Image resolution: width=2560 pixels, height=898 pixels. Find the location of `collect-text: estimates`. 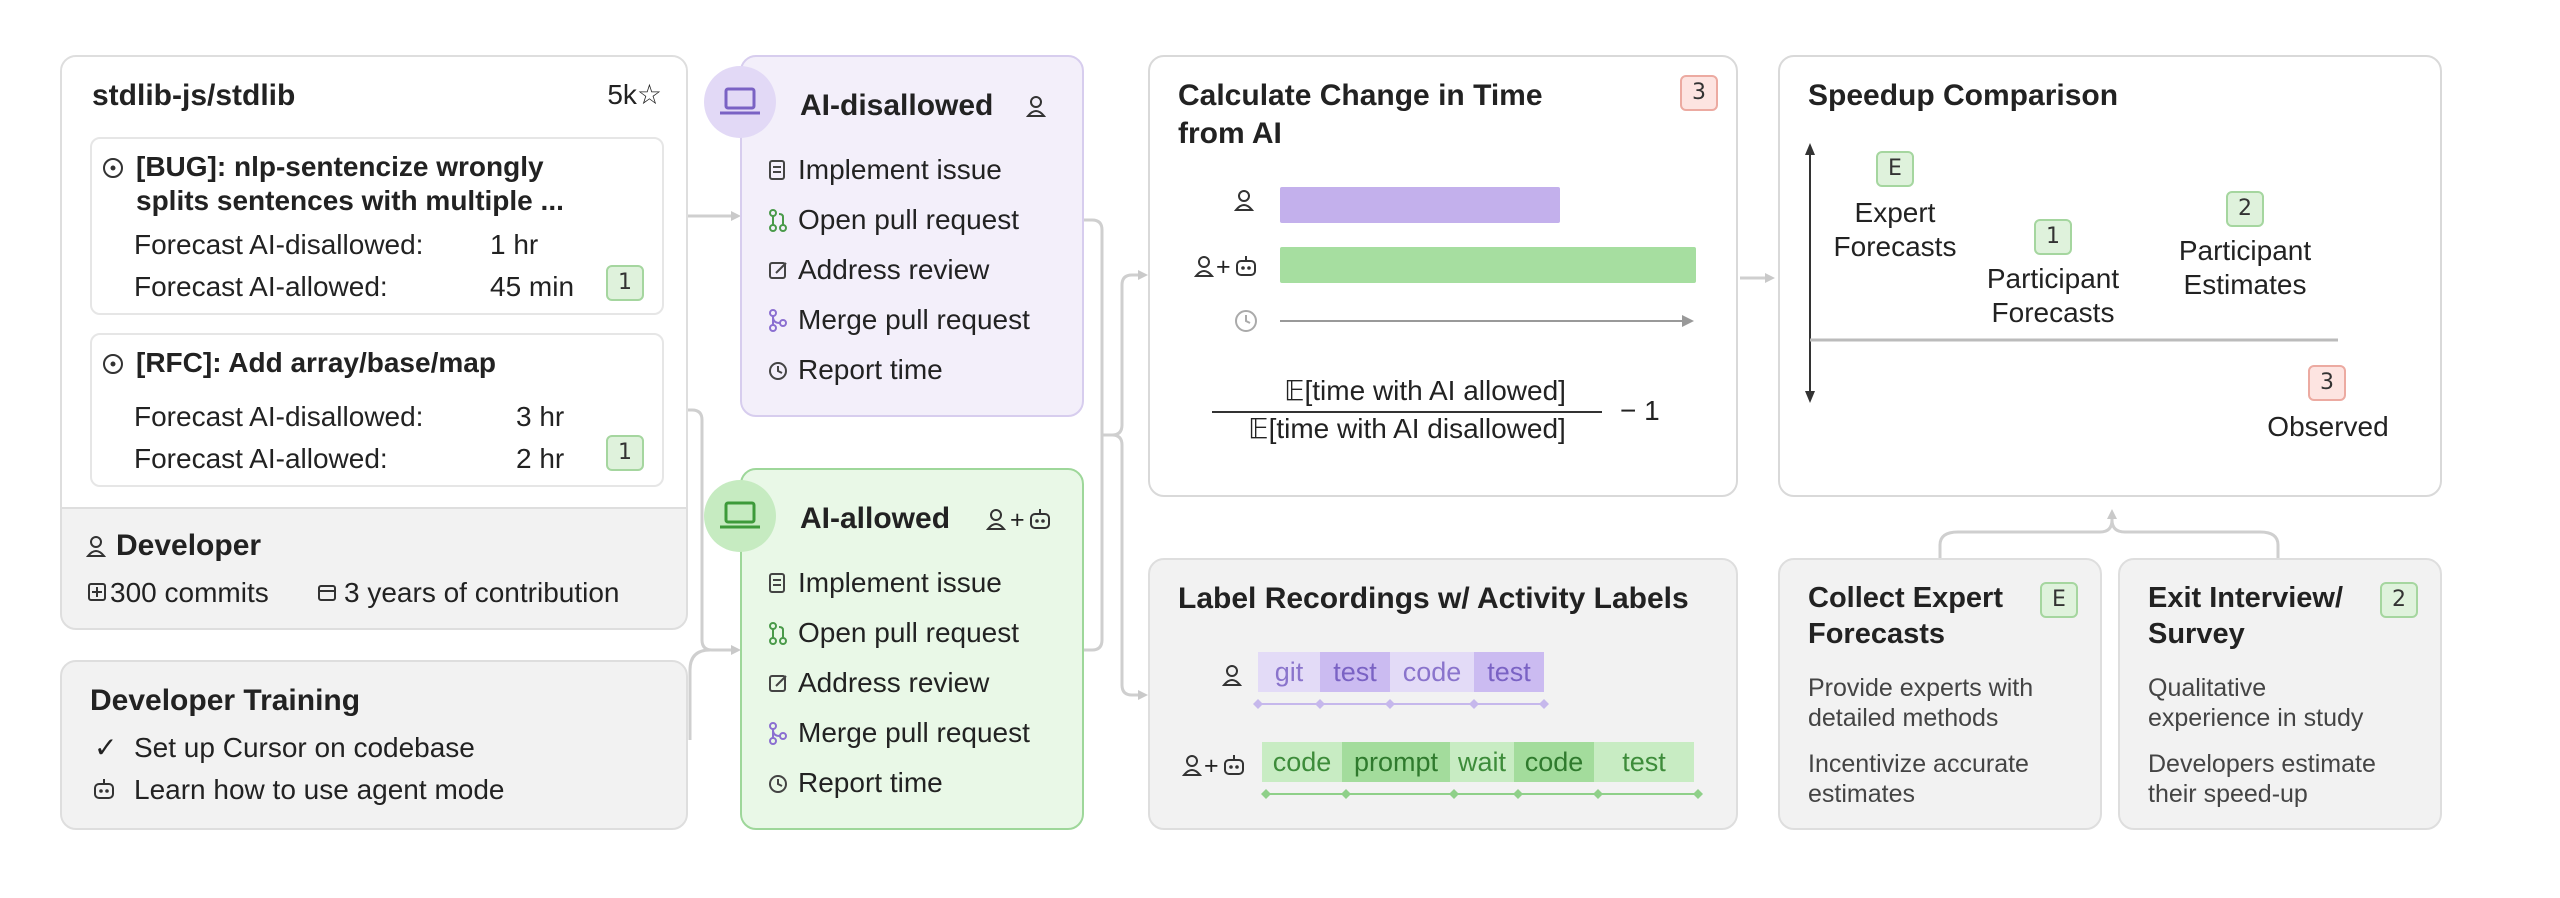

collect-text: estimates is located at coordinates (1861, 794).